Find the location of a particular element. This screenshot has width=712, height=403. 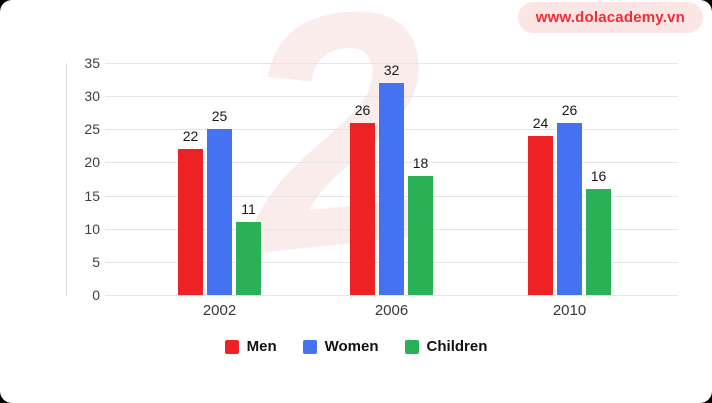

bar-women-2010 is located at coordinates (569, 209).